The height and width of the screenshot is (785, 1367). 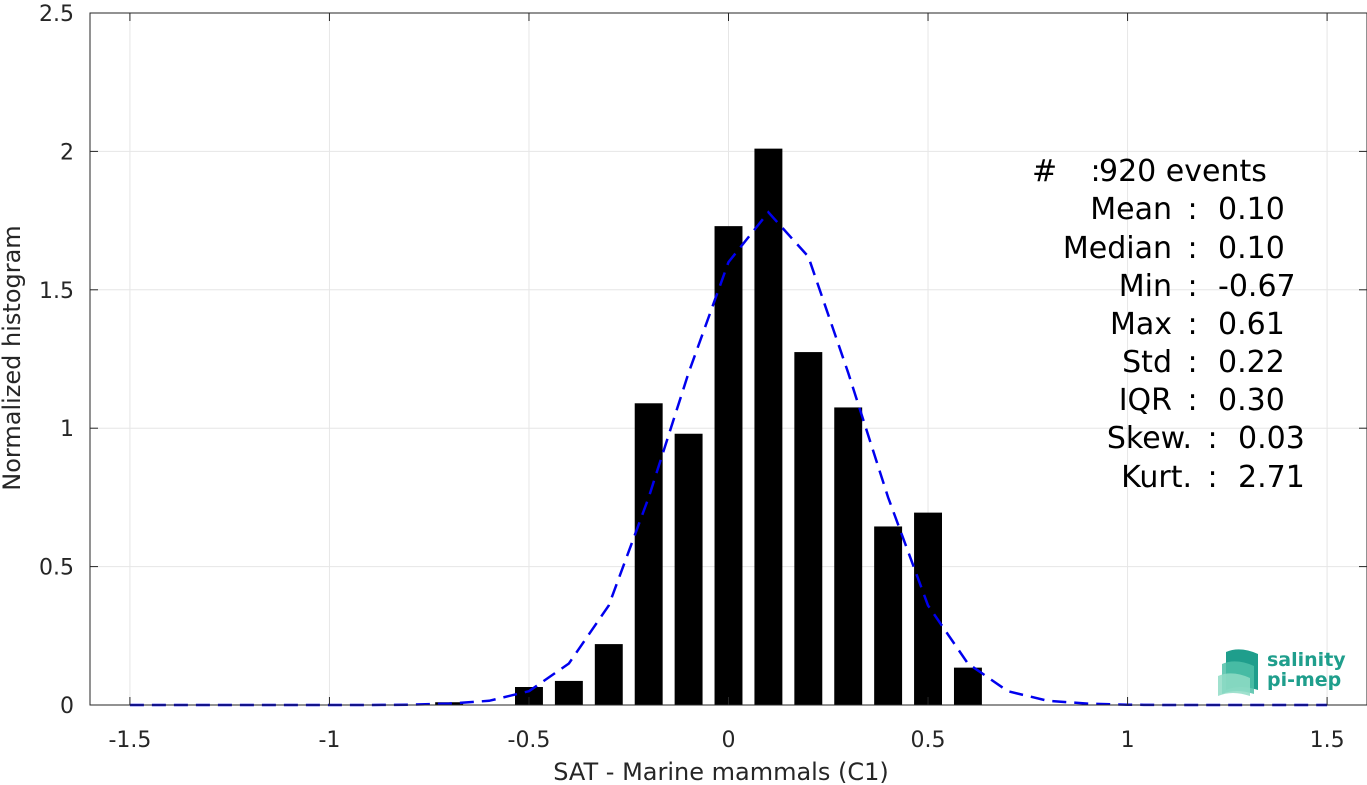 What do you see at coordinates (1271, 477) in the screenshot?
I see `stat-value: 2.71` at bounding box center [1271, 477].